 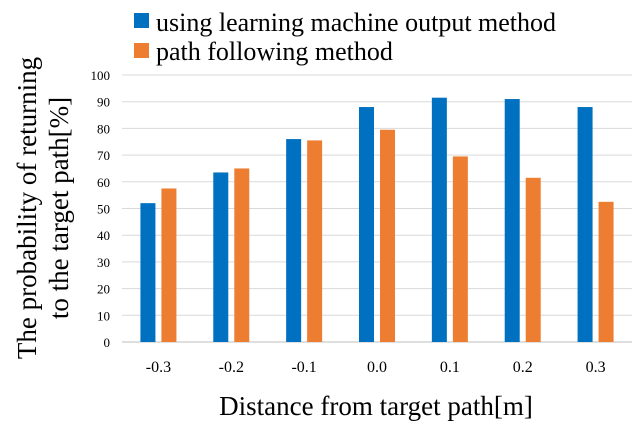 What do you see at coordinates (231, 367) in the screenshot?
I see `x-tick-label: -0.2` at bounding box center [231, 367].